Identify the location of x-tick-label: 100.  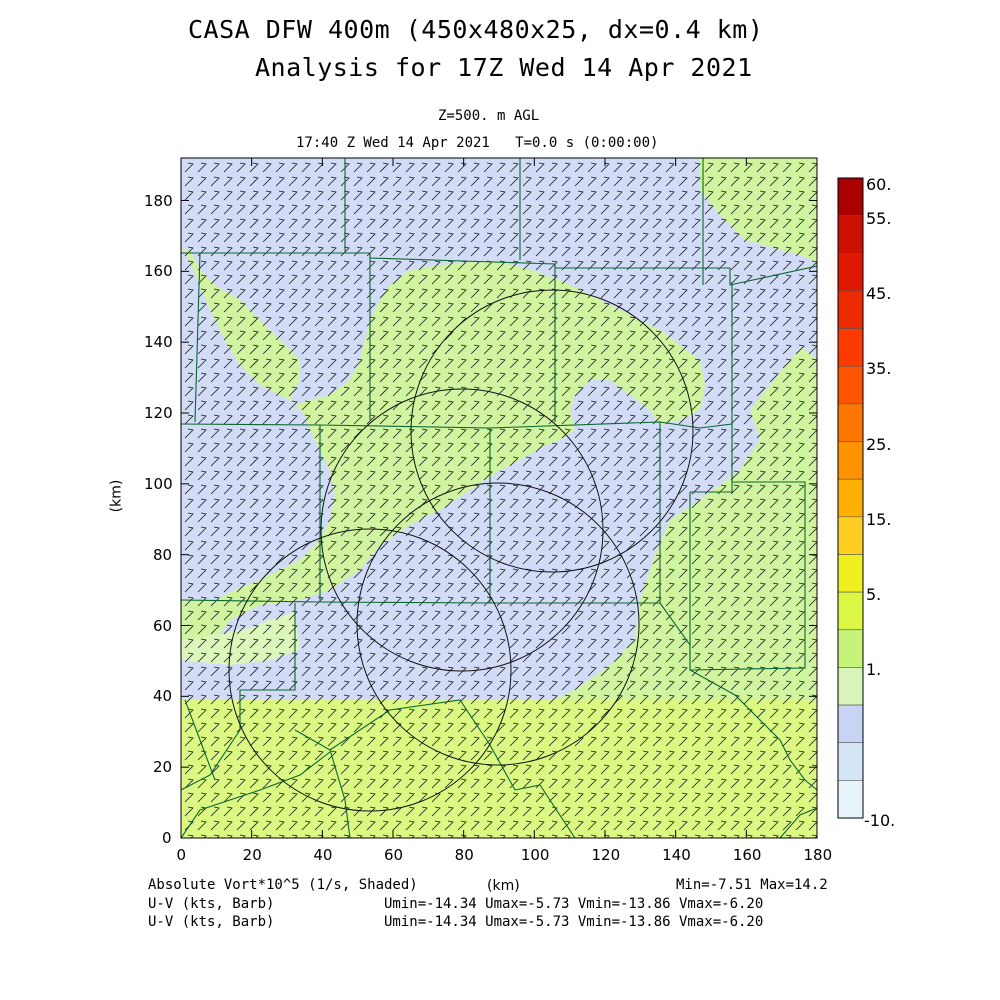
(535, 855).